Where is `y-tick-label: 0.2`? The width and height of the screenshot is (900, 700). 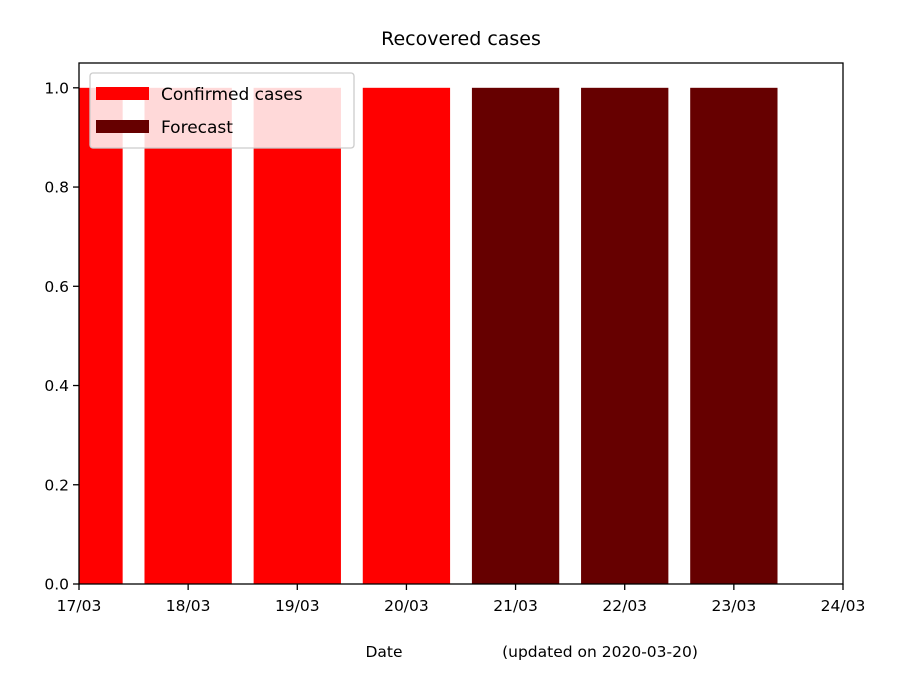
y-tick-label: 0.2 is located at coordinates (56, 485).